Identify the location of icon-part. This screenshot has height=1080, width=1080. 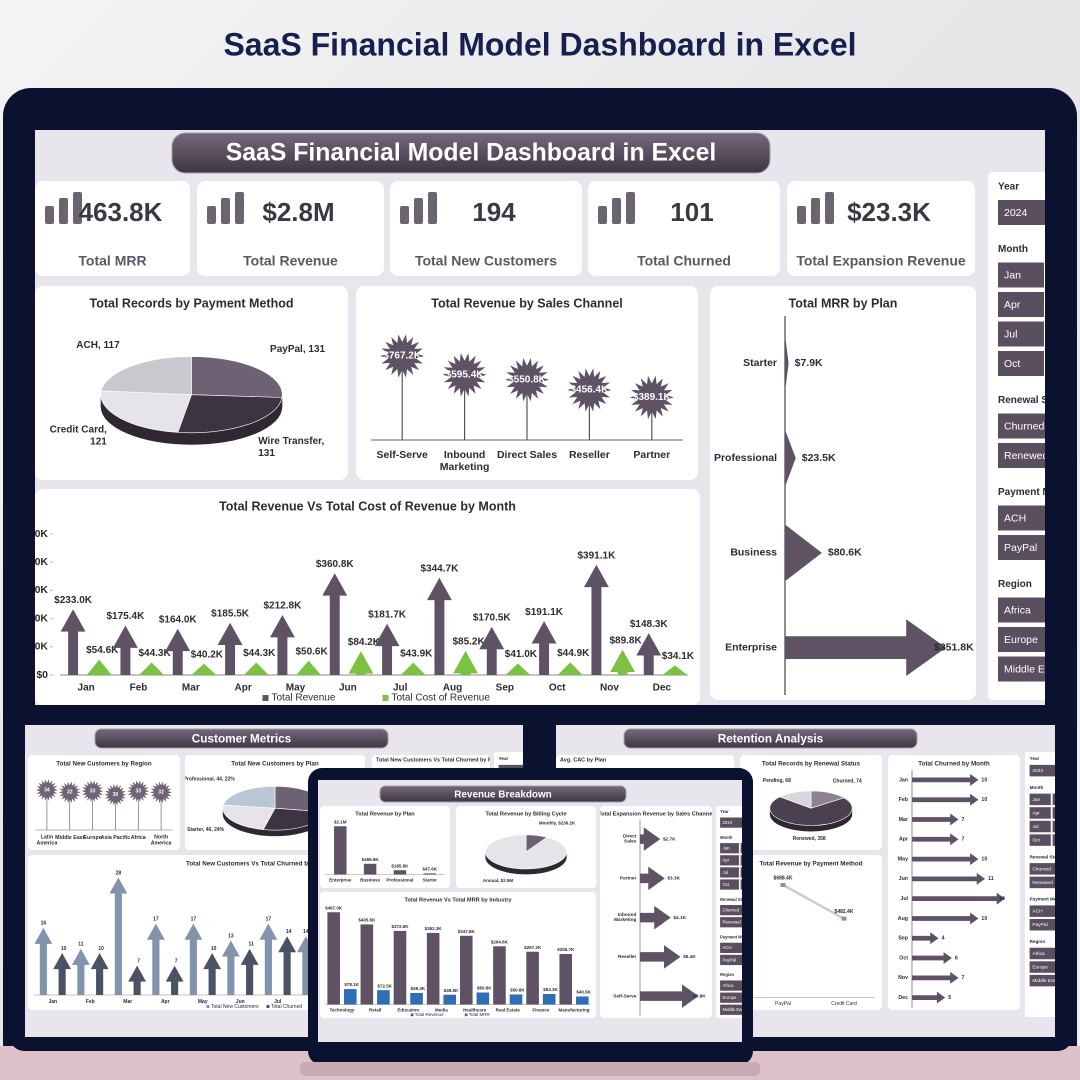
(225, 211).